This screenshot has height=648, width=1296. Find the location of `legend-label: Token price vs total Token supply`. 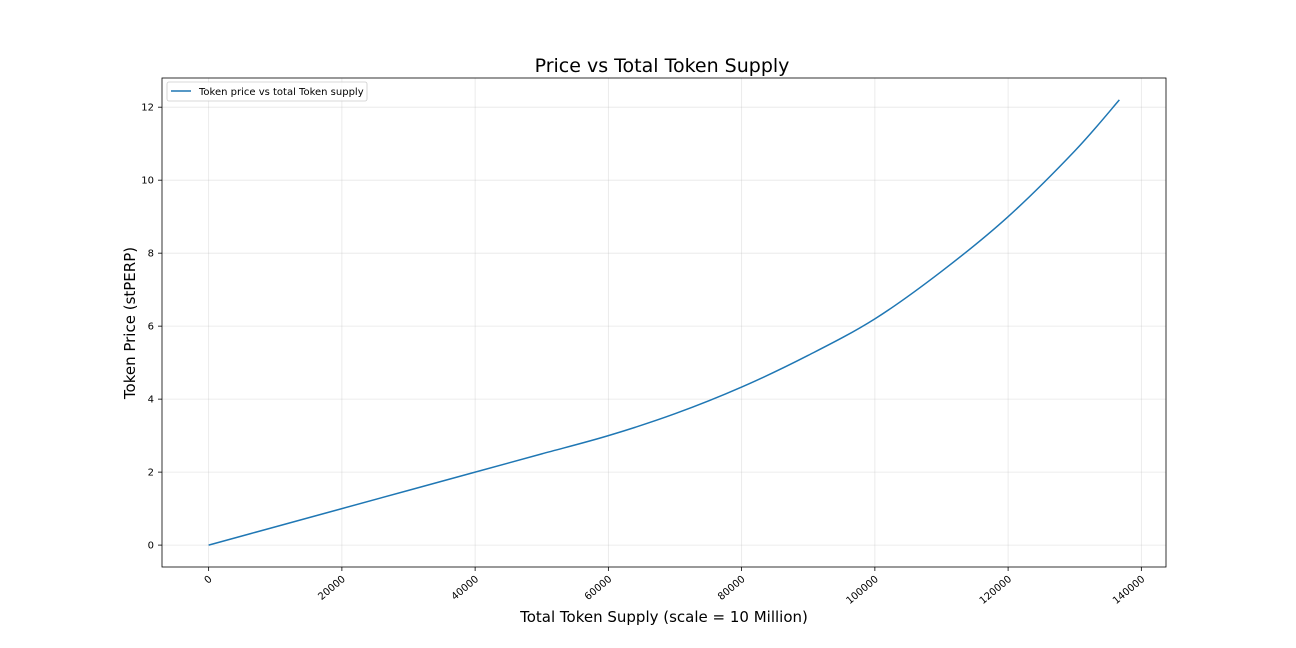

legend-label: Token price vs total Token supply is located at coordinates (281, 92).